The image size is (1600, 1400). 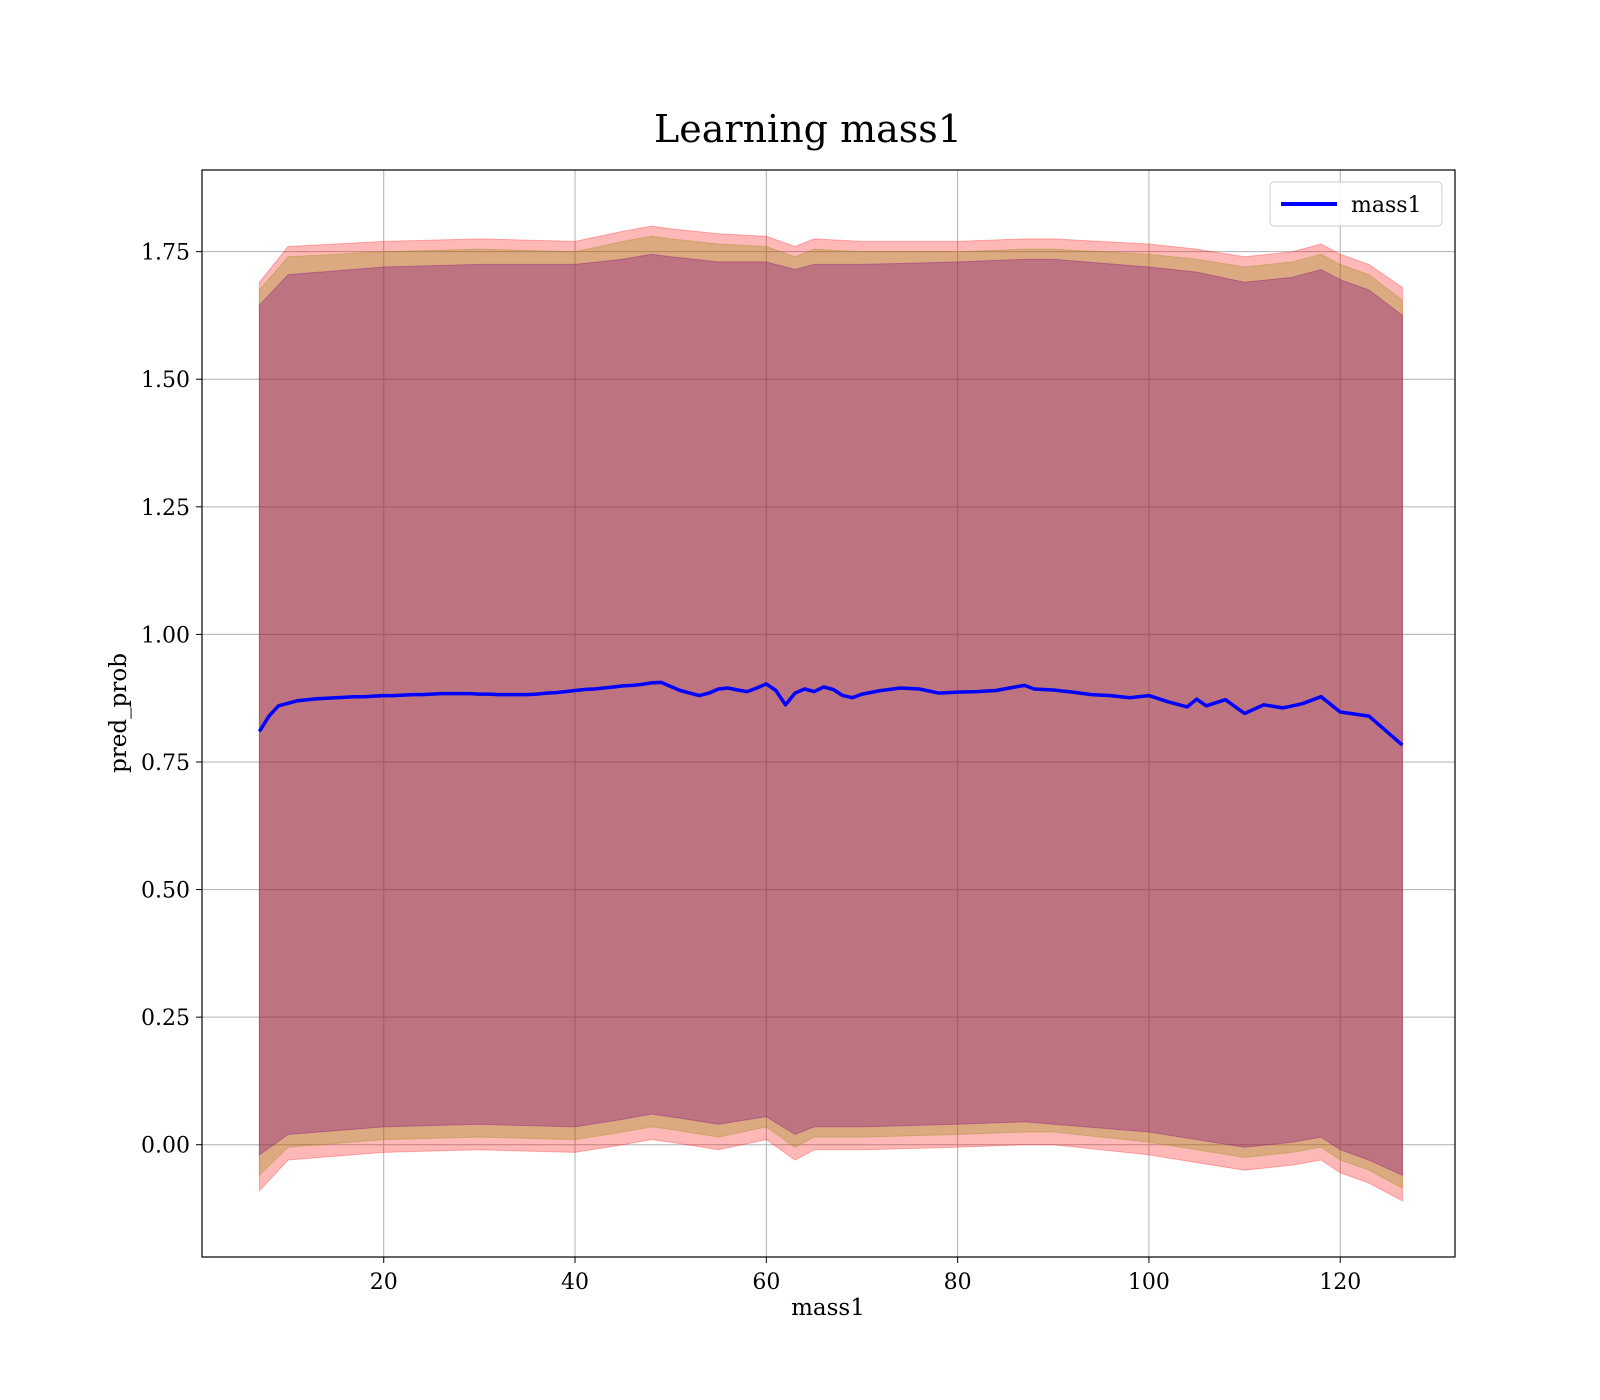 What do you see at coordinates (384, 1282) in the screenshot?
I see `x-tick-label: 20` at bounding box center [384, 1282].